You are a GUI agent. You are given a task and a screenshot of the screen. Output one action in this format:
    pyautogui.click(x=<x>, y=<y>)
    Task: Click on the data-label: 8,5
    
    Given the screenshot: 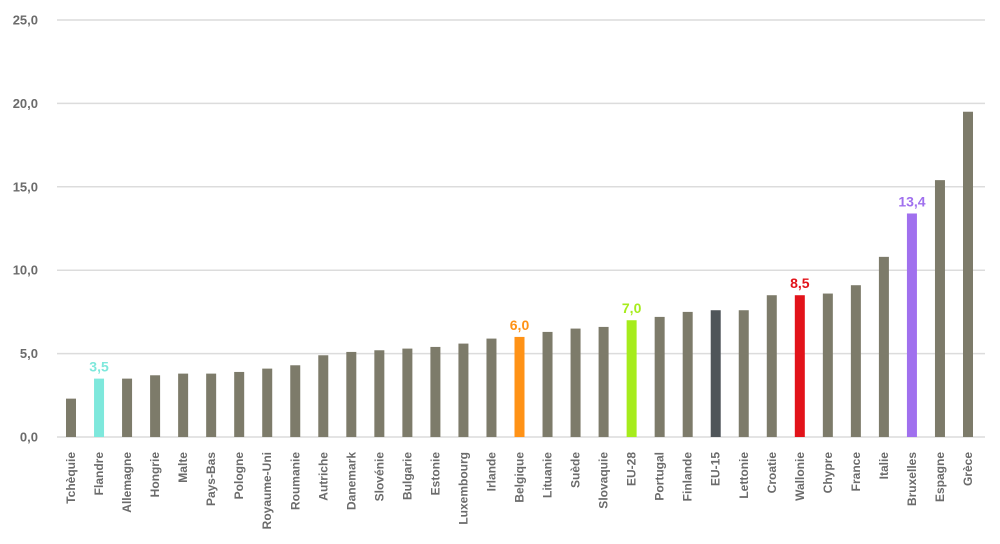 What is the action you would take?
    pyautogui.click(x=800, y=283)
    